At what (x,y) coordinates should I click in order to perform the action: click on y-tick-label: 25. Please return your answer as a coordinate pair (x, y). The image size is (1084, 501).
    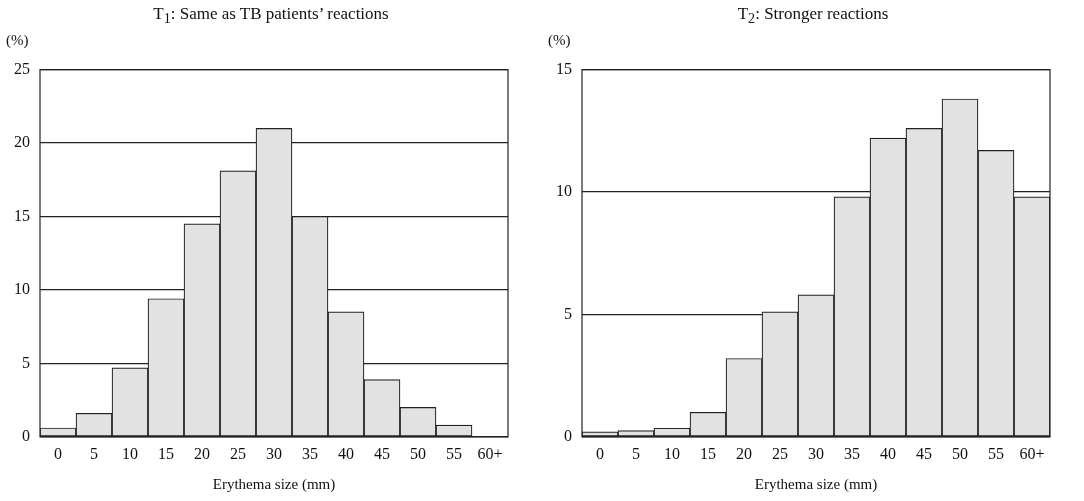
    Looking at the image, I should click on (22, 68).